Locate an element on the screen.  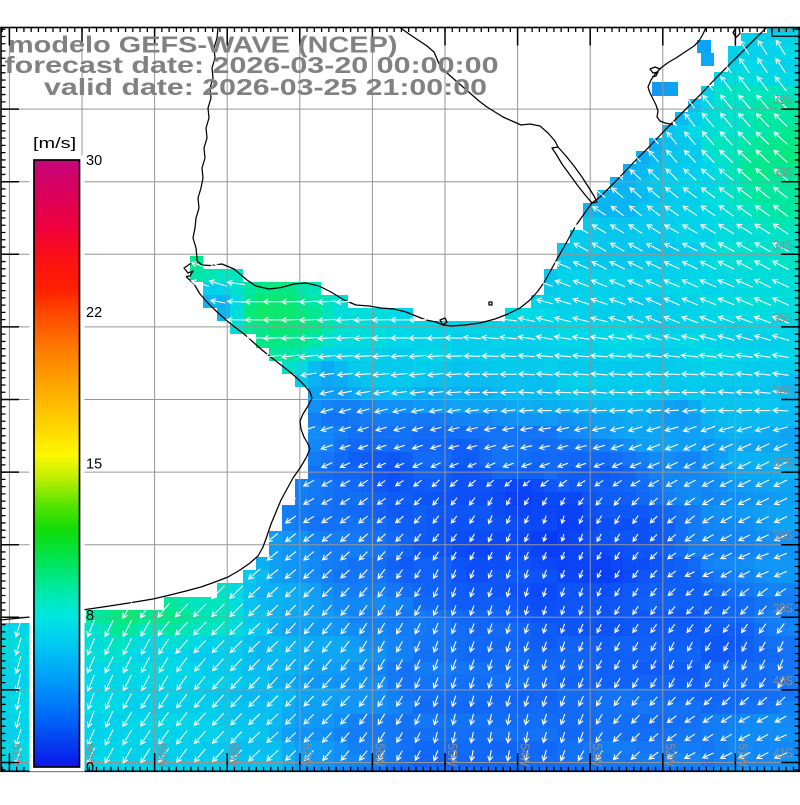
svg-text: 30 is located at coordinates (94, 161).